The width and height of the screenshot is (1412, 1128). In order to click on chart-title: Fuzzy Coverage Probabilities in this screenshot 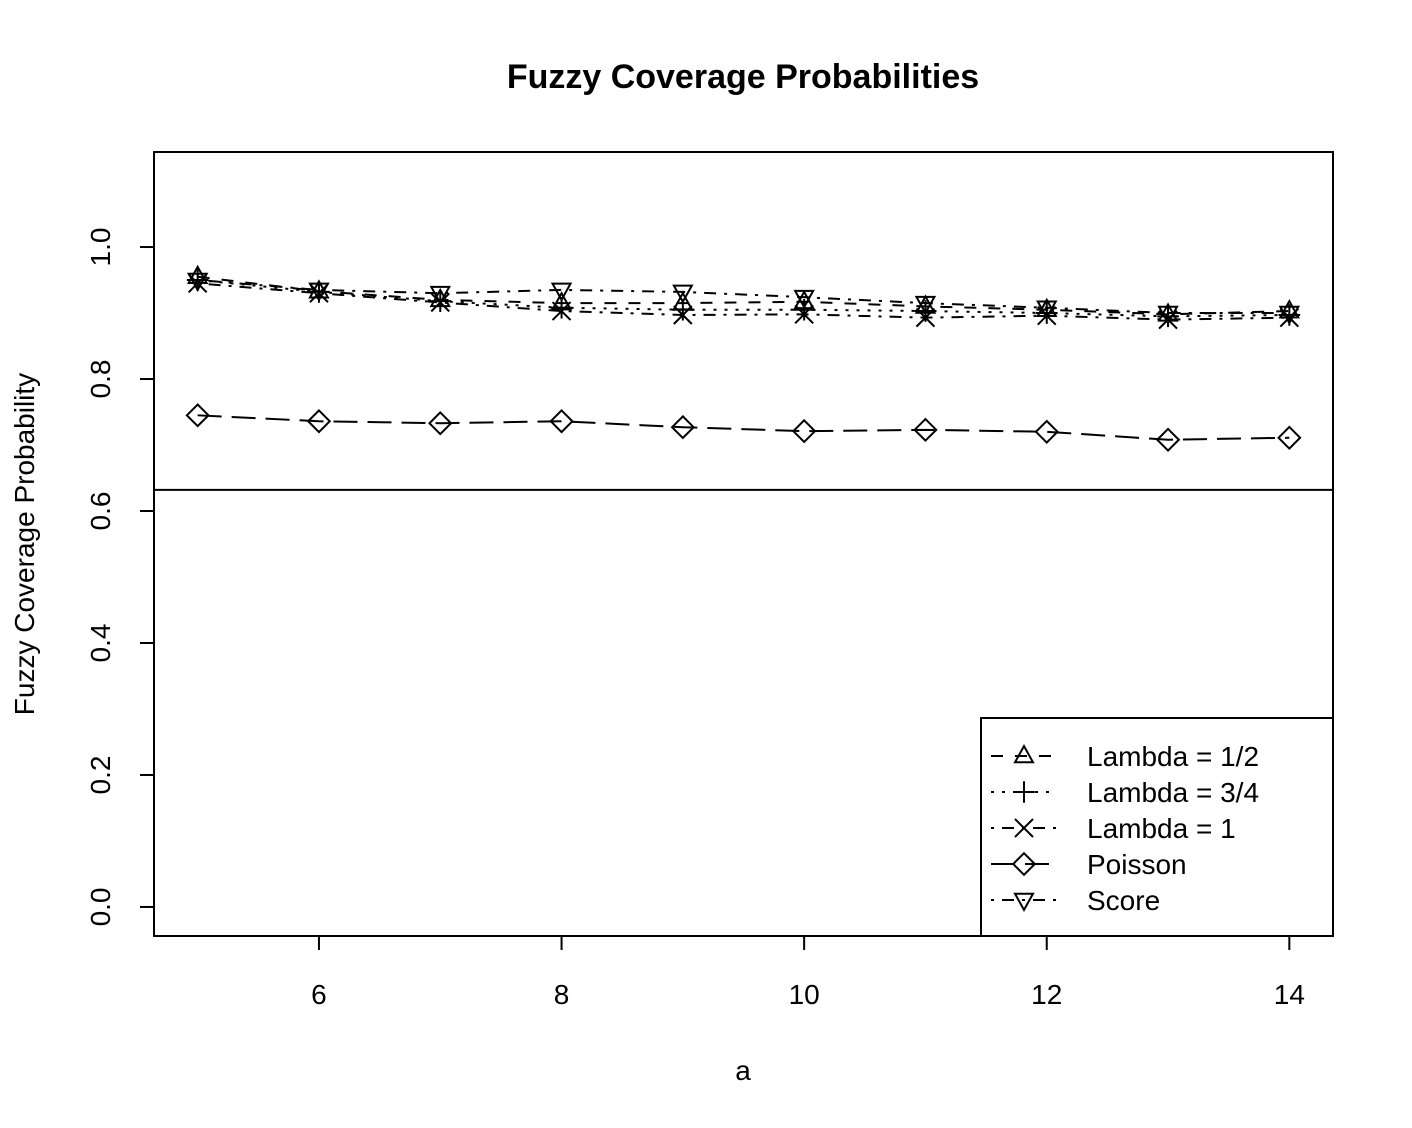, I will do `click(743, 77)`.